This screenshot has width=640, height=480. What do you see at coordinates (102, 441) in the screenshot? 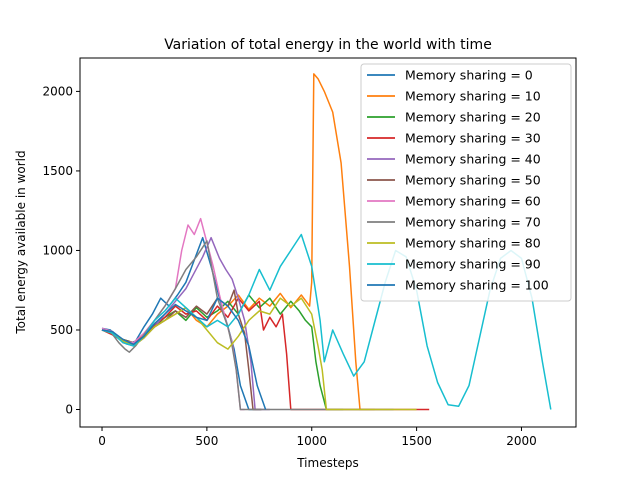
I see `x-tick-label-0: 0` at bounding box center [102, 441].